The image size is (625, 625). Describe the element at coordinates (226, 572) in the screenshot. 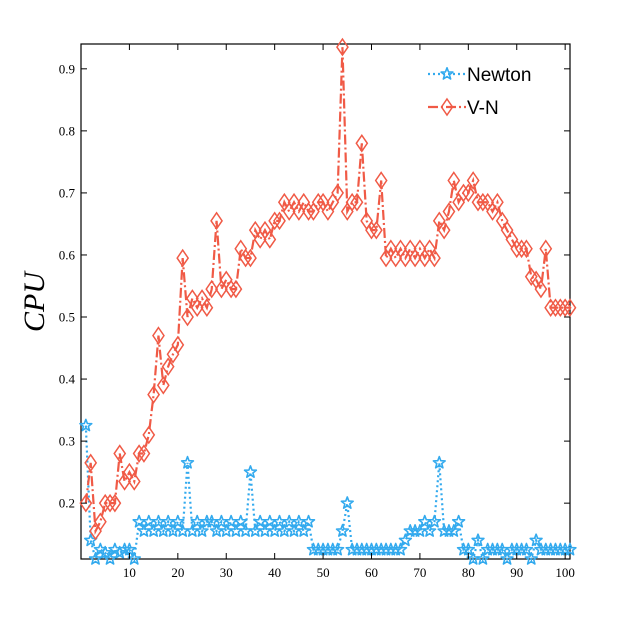

I see `x-tick-label-30: 30` at that location.